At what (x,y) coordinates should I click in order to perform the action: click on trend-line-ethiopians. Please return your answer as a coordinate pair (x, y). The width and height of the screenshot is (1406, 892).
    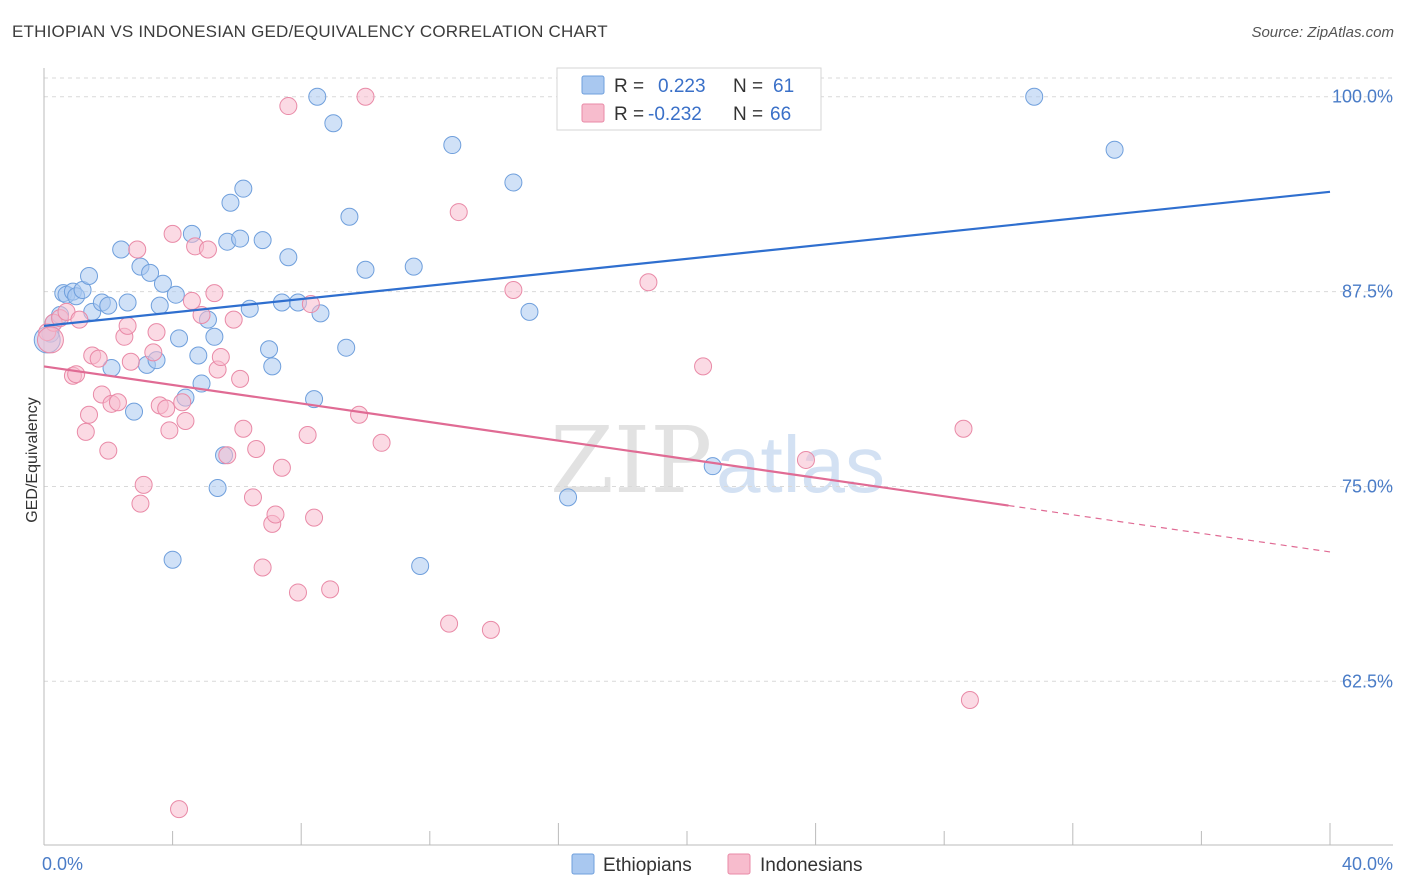
    Looking at the image, I should click on (687, 258).